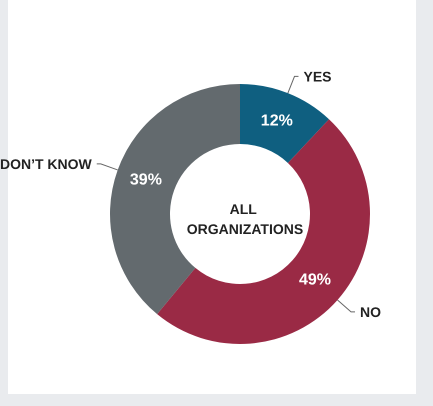 The image size is (433, 406). I want to click on slice-label: DON’T KNOW, so click(46, 164).